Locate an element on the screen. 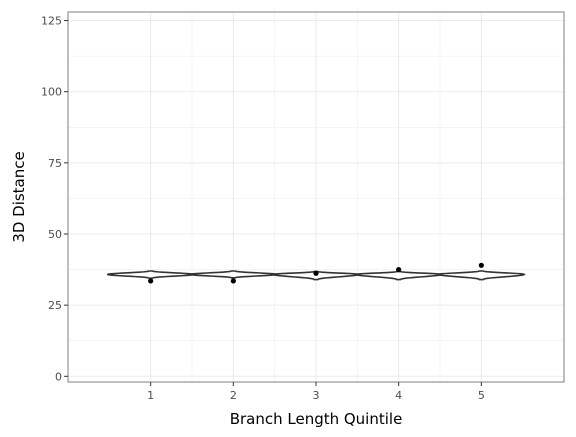 Image resolution: width=576 pixels, height=437 pixels. x-tick-label: 5 is located at coordinates (481, 395).